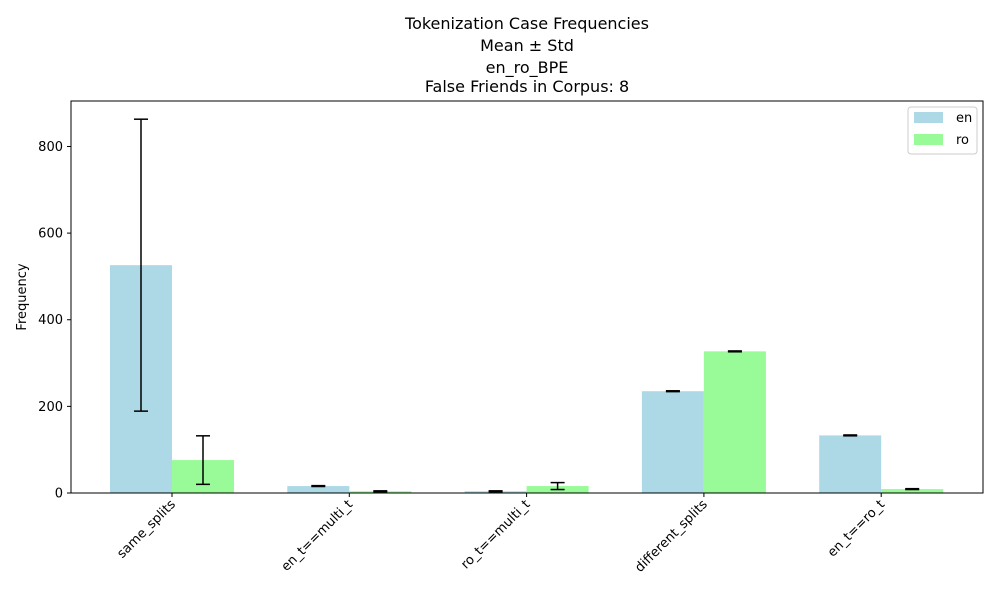 This screenshot has width=1000, height=600. Describe the element at coordinates (495, 534) in the screenshot. I see `x-tick-label: ro_t==multi_t` at that location.